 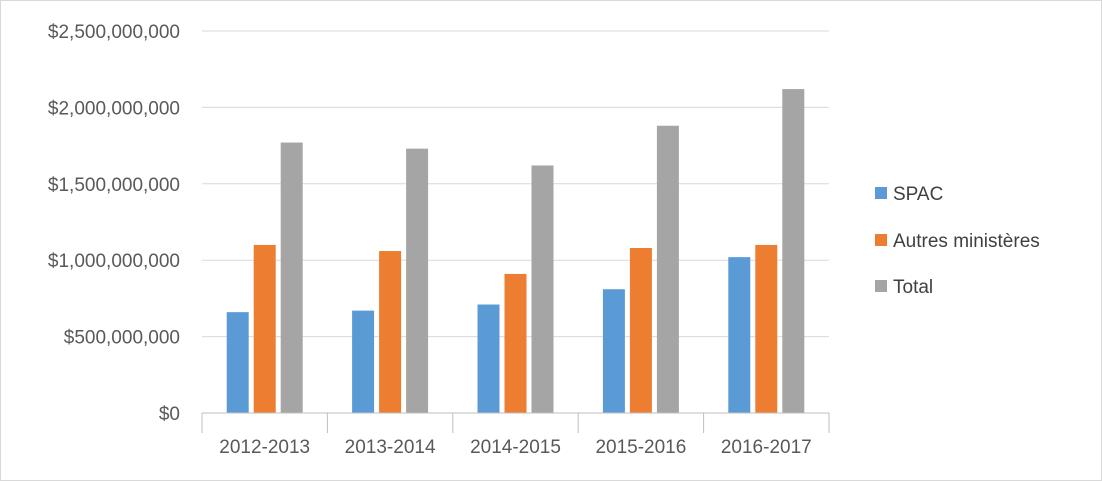 What do you see at coordinates (264, 328) in the screenshot?
I see `bar-autres-minist-res-2012-2013` at bounding box center [264, 328].